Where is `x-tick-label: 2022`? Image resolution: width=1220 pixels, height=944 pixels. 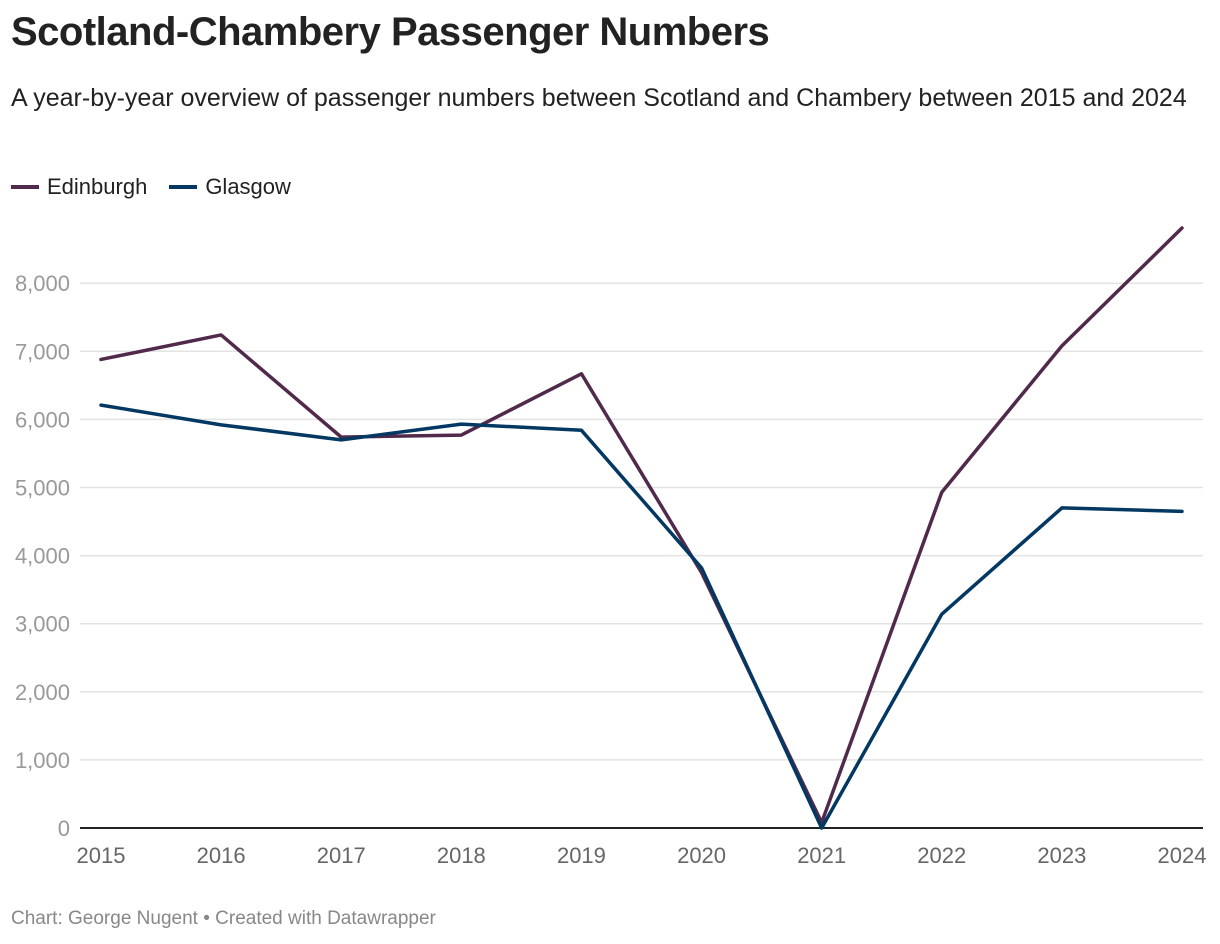 x-tick-label: 2022 is located at coordinates (941, 855).